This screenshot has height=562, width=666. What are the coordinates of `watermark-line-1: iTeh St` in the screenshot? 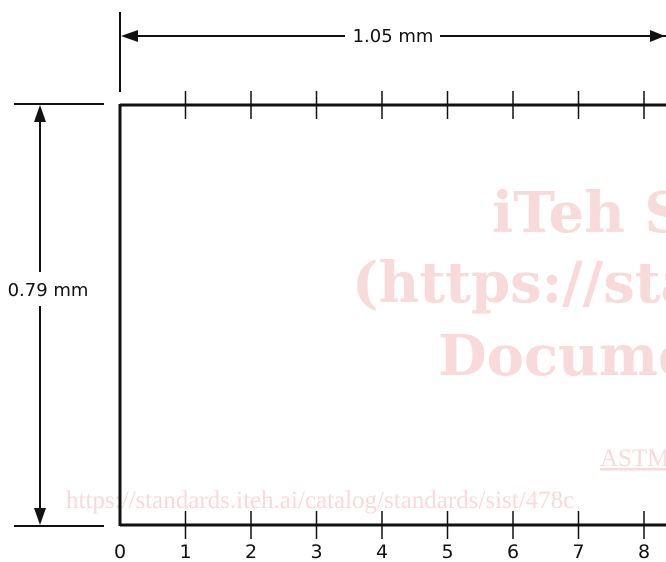 It's located at (579, 213).